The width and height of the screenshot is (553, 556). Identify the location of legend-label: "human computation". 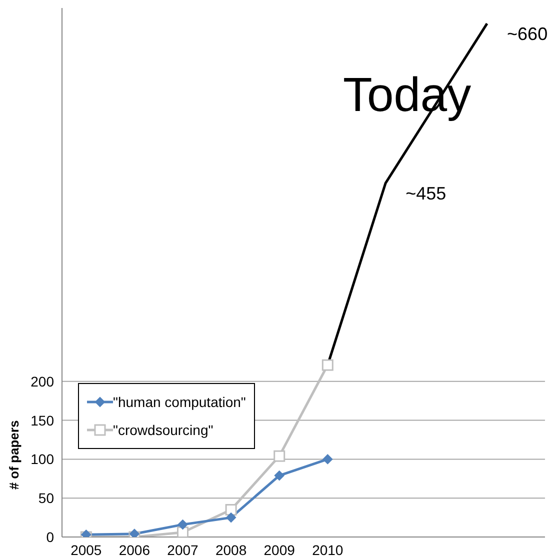
(179, 402).